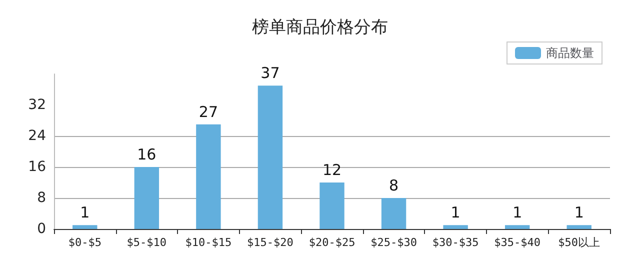  What do you see at coordinates (270, 242) in the screenshot?
I see `x-tick-label: $15-$20` at bounding box center [270, 242].